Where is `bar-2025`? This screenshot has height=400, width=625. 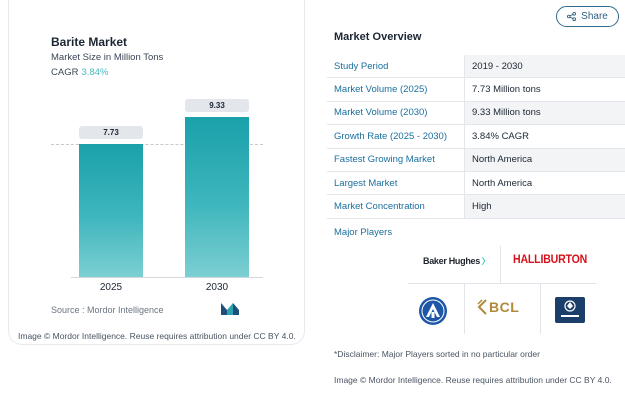 bar-2025 is located at coordinates (111, 210).